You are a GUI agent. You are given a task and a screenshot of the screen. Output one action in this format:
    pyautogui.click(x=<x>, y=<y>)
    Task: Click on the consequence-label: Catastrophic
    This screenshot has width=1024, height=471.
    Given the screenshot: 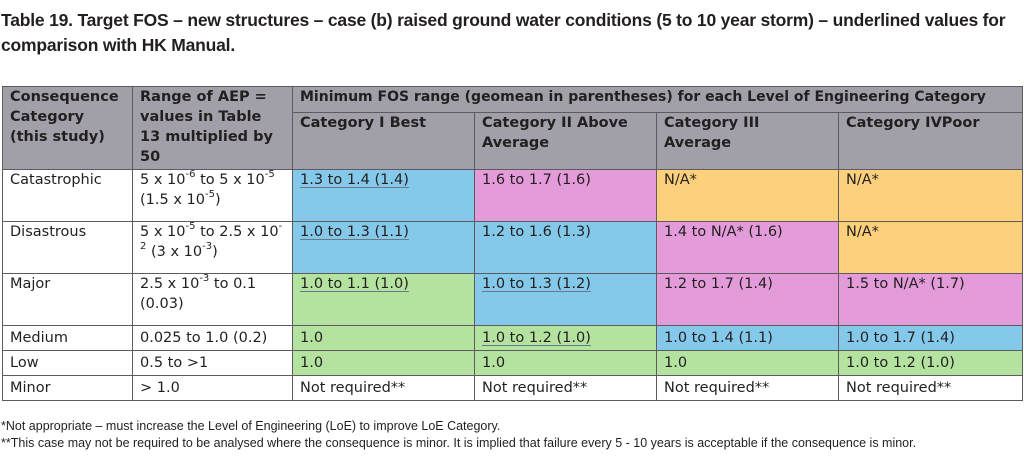 What is the action you would take?
    pyautogui.click(x=67, y=195)
    